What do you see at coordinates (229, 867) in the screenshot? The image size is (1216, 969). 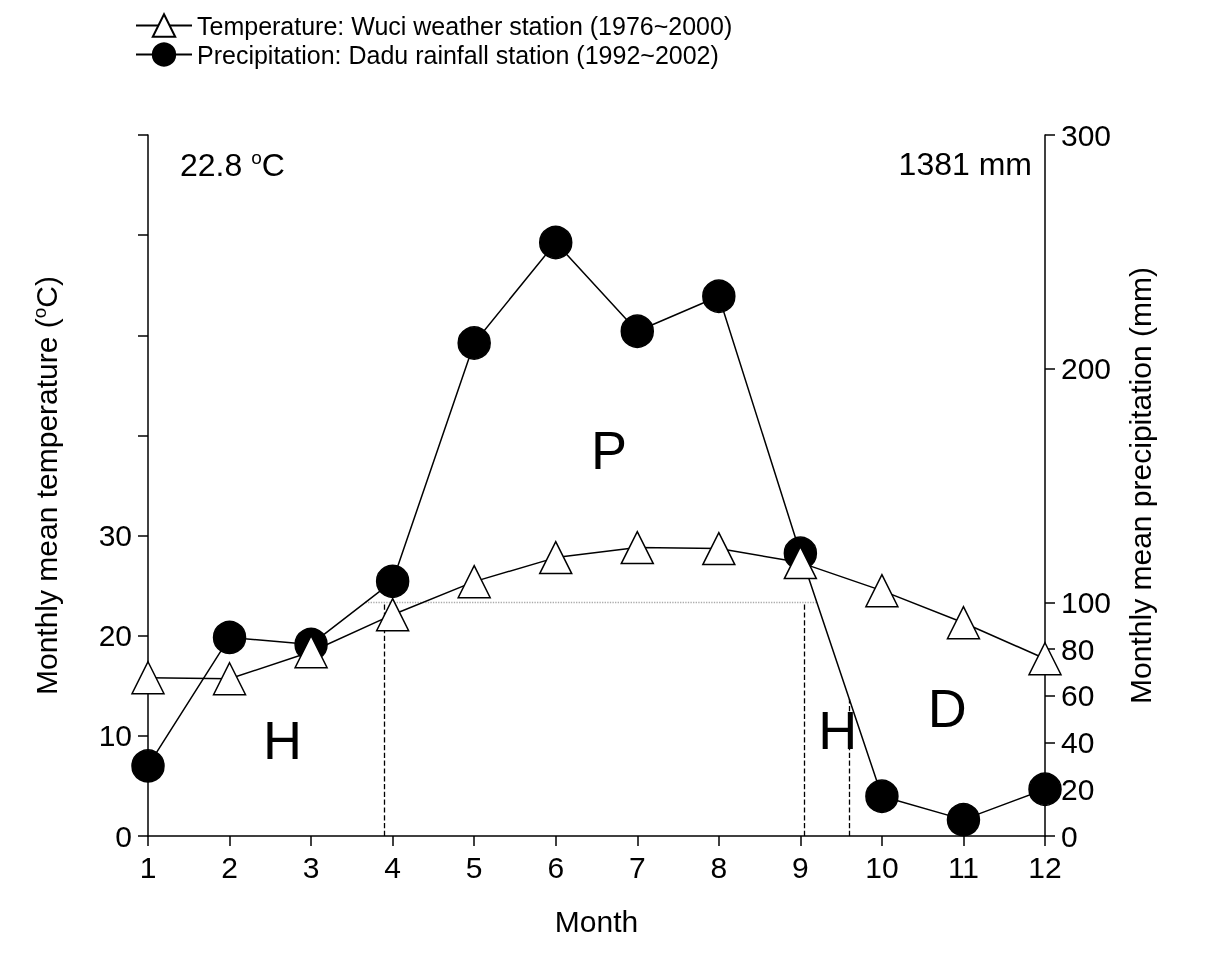 I see `x-tick-label: 2` at bounding box center [229, 867].